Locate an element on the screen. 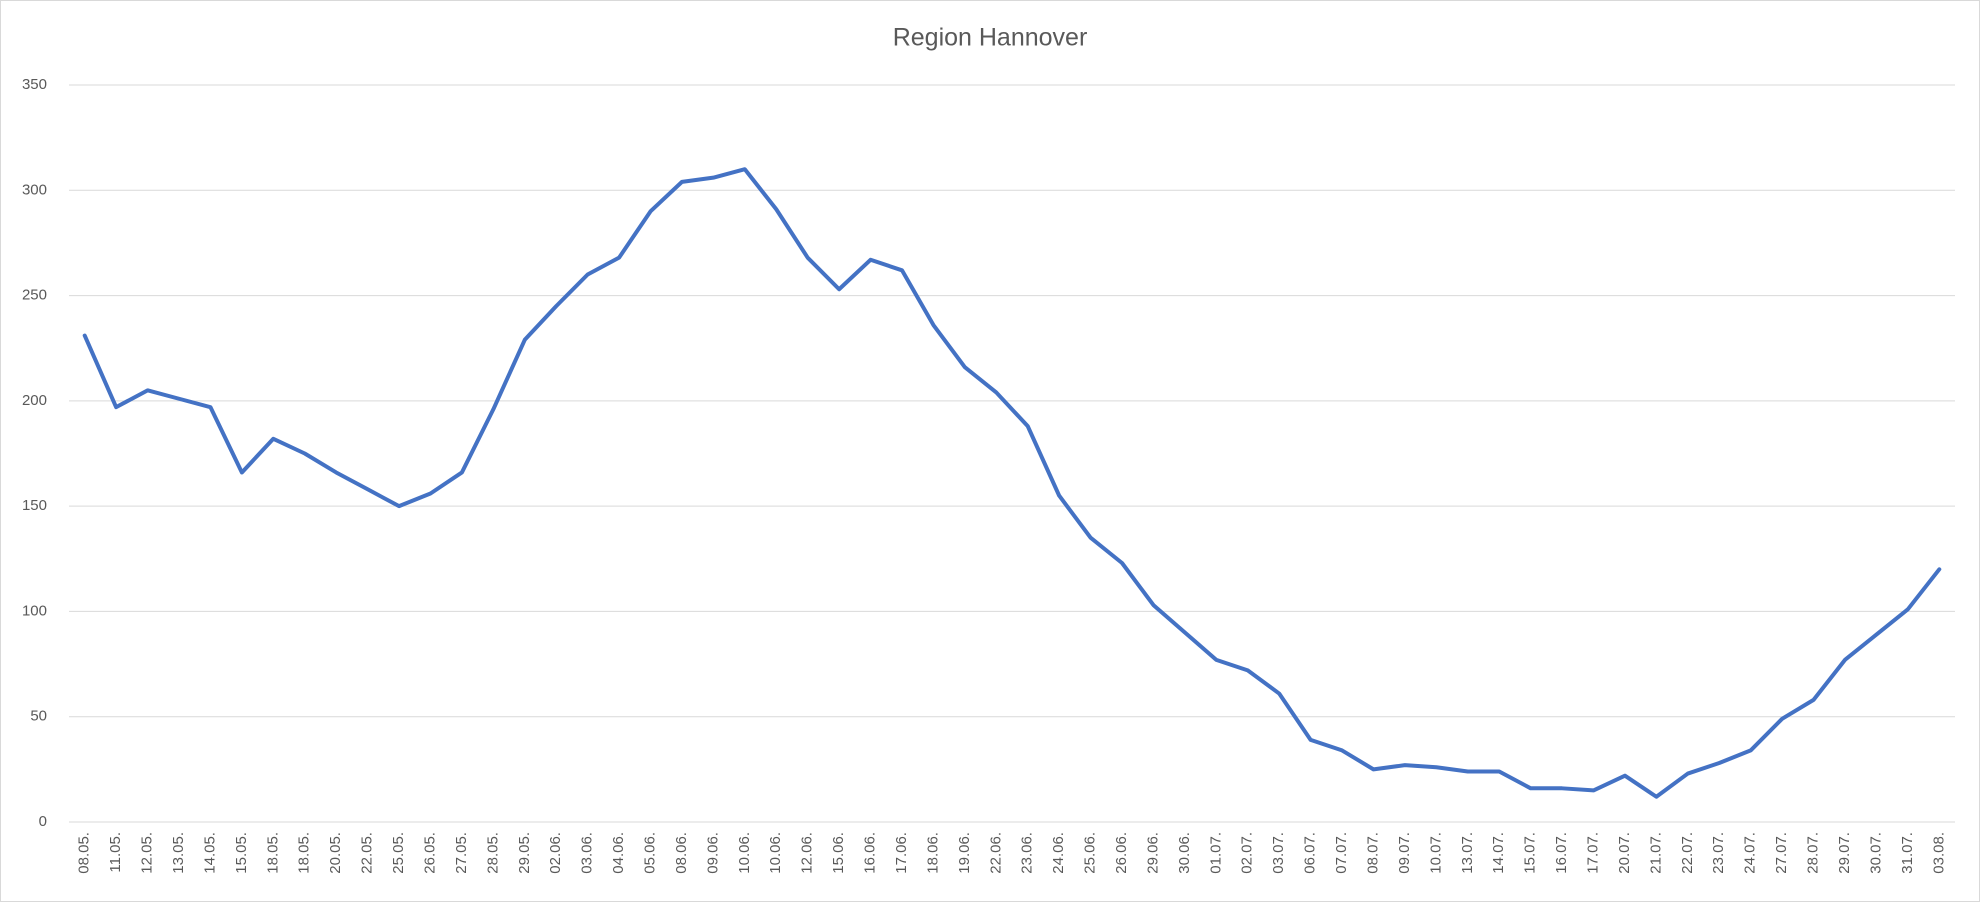 This screenshot has height=902, width=1980. x-tick-label: 11.05. is located at coordinates (115, 852).